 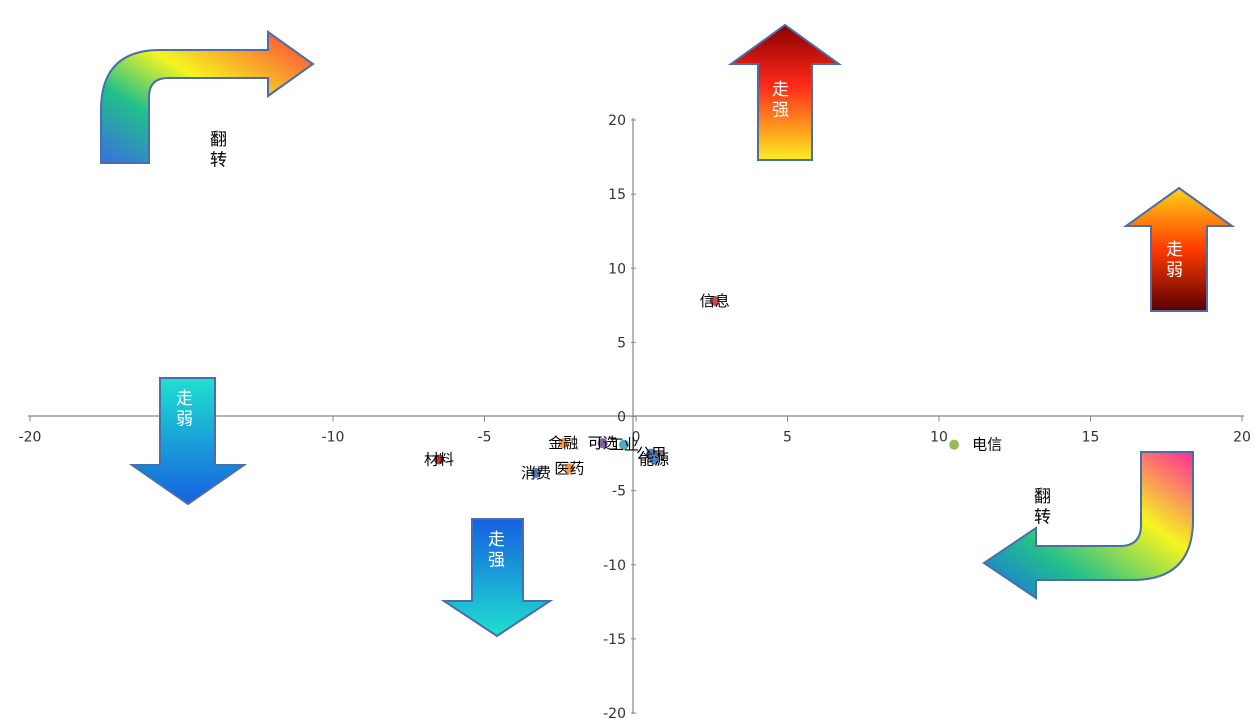 I want to click on data-point-label: 信息, so click(x=715, y=301).